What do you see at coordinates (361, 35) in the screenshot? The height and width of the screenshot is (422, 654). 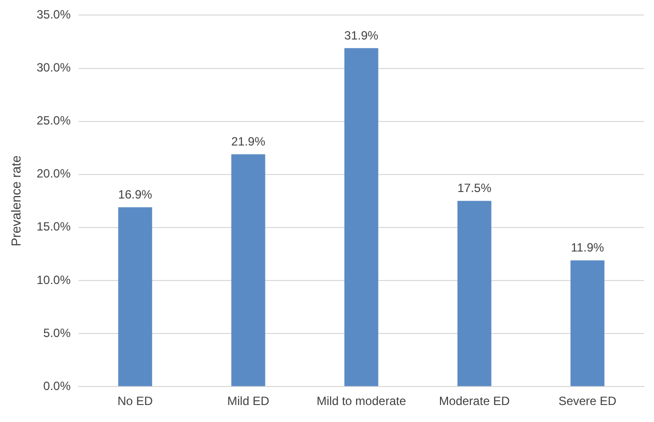 I see `data-label: 31.9%` at bounding box center [361, 35].